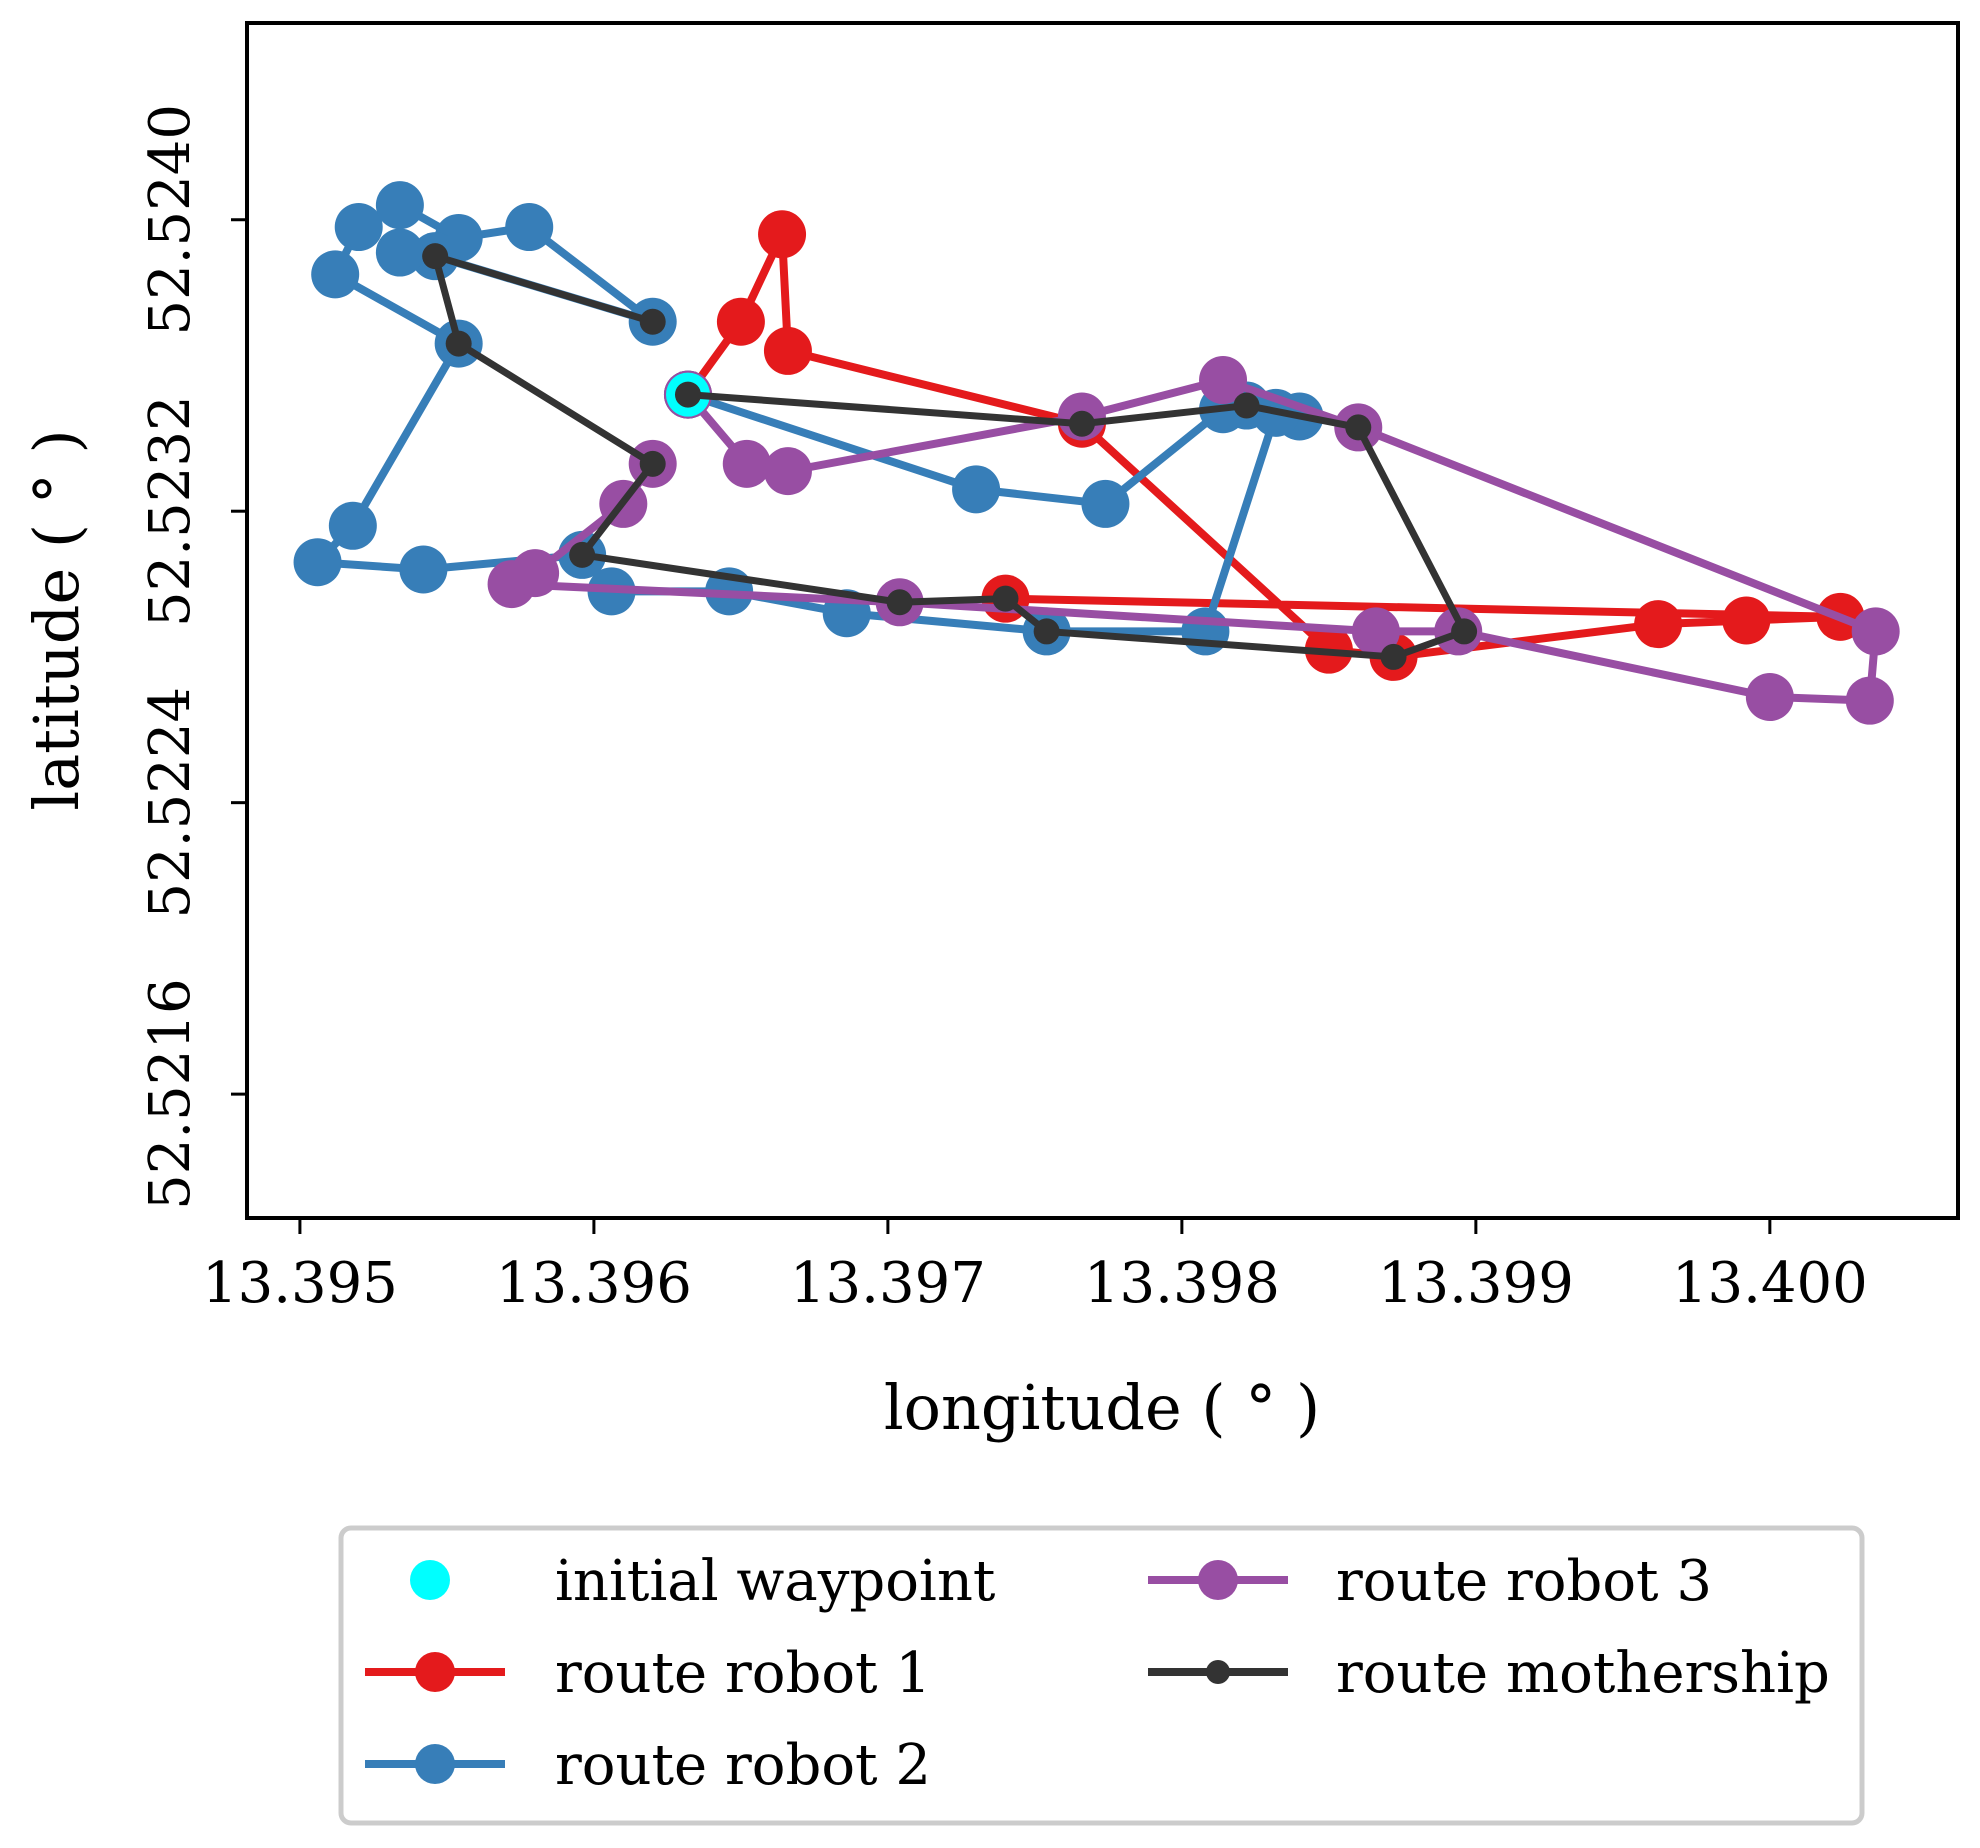 This screenshot has height=1848, width=1980. What do you see at coordinates (170, 511) in the screenshot?
I see `y-tick-label: 52.5232` at bounding box center [170, 511].